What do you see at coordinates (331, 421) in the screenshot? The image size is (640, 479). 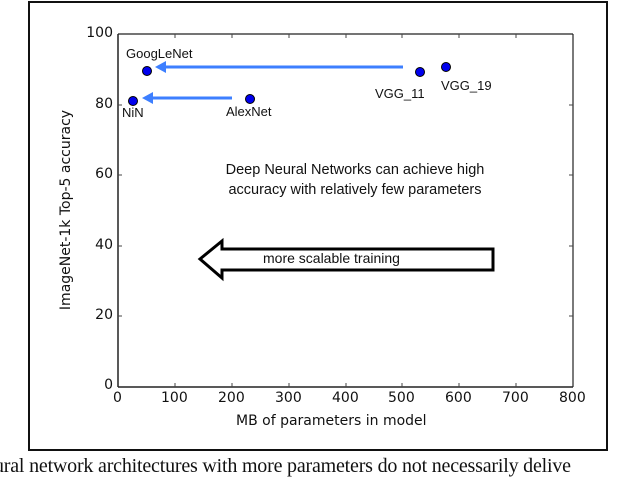 I see `x-axis-title: MB of parameters in model` at bounding box center [331, 421].